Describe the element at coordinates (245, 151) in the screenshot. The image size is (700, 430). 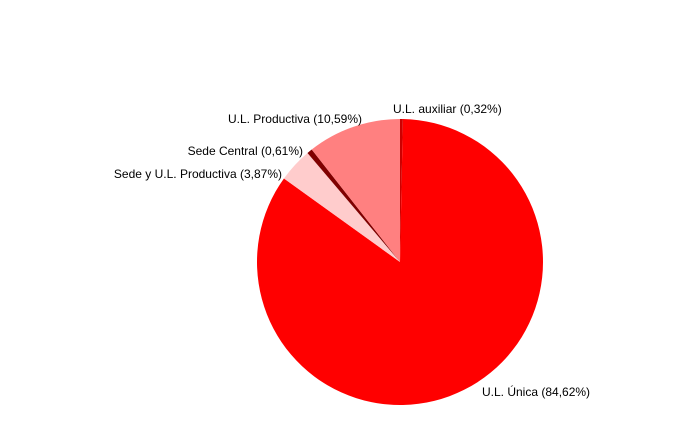
I see `slice-label: Sede Central (0,61%)` at that location.